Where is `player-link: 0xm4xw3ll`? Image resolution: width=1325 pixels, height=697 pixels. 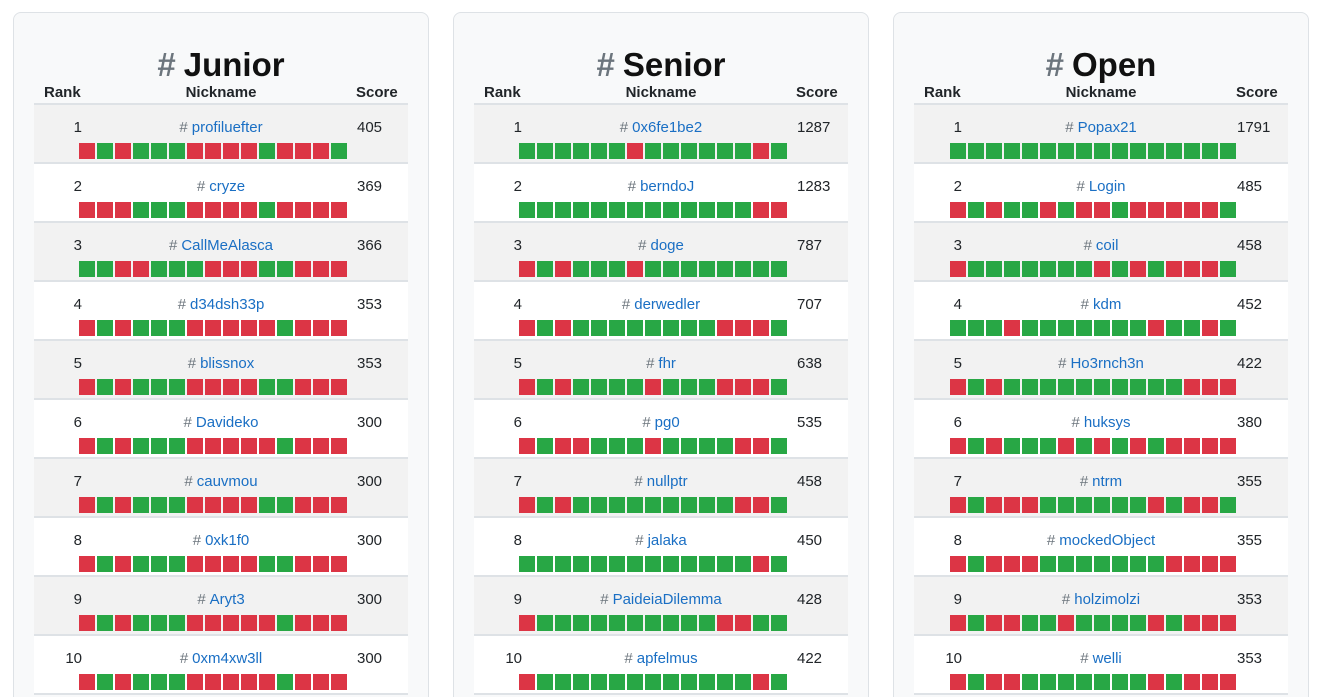 player-link: 0xm4xw3ll is located at coordinates (227, 658).